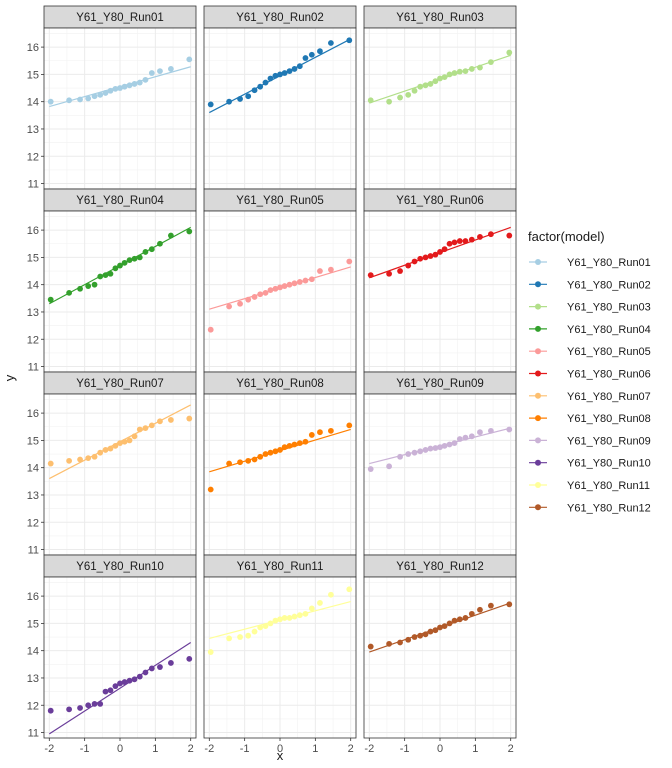  What do you see at coordinates (590, 397) in the screenshot?
I see `legend-item: Y61_Y80_Run07` at bounding box center [590, 397].